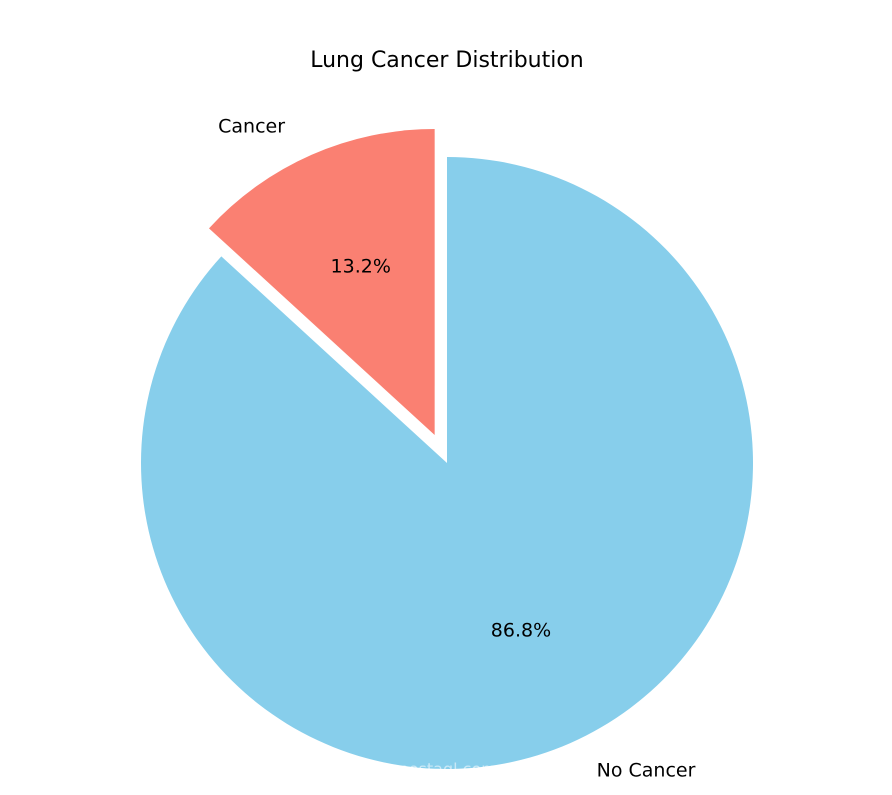 Image resolution: width=892 pixels, height=795 pixels. What do you see at coordinates (251, 126) in the screenshot?
I see `slice-label: Cancer` at bounding box center [251, 126].